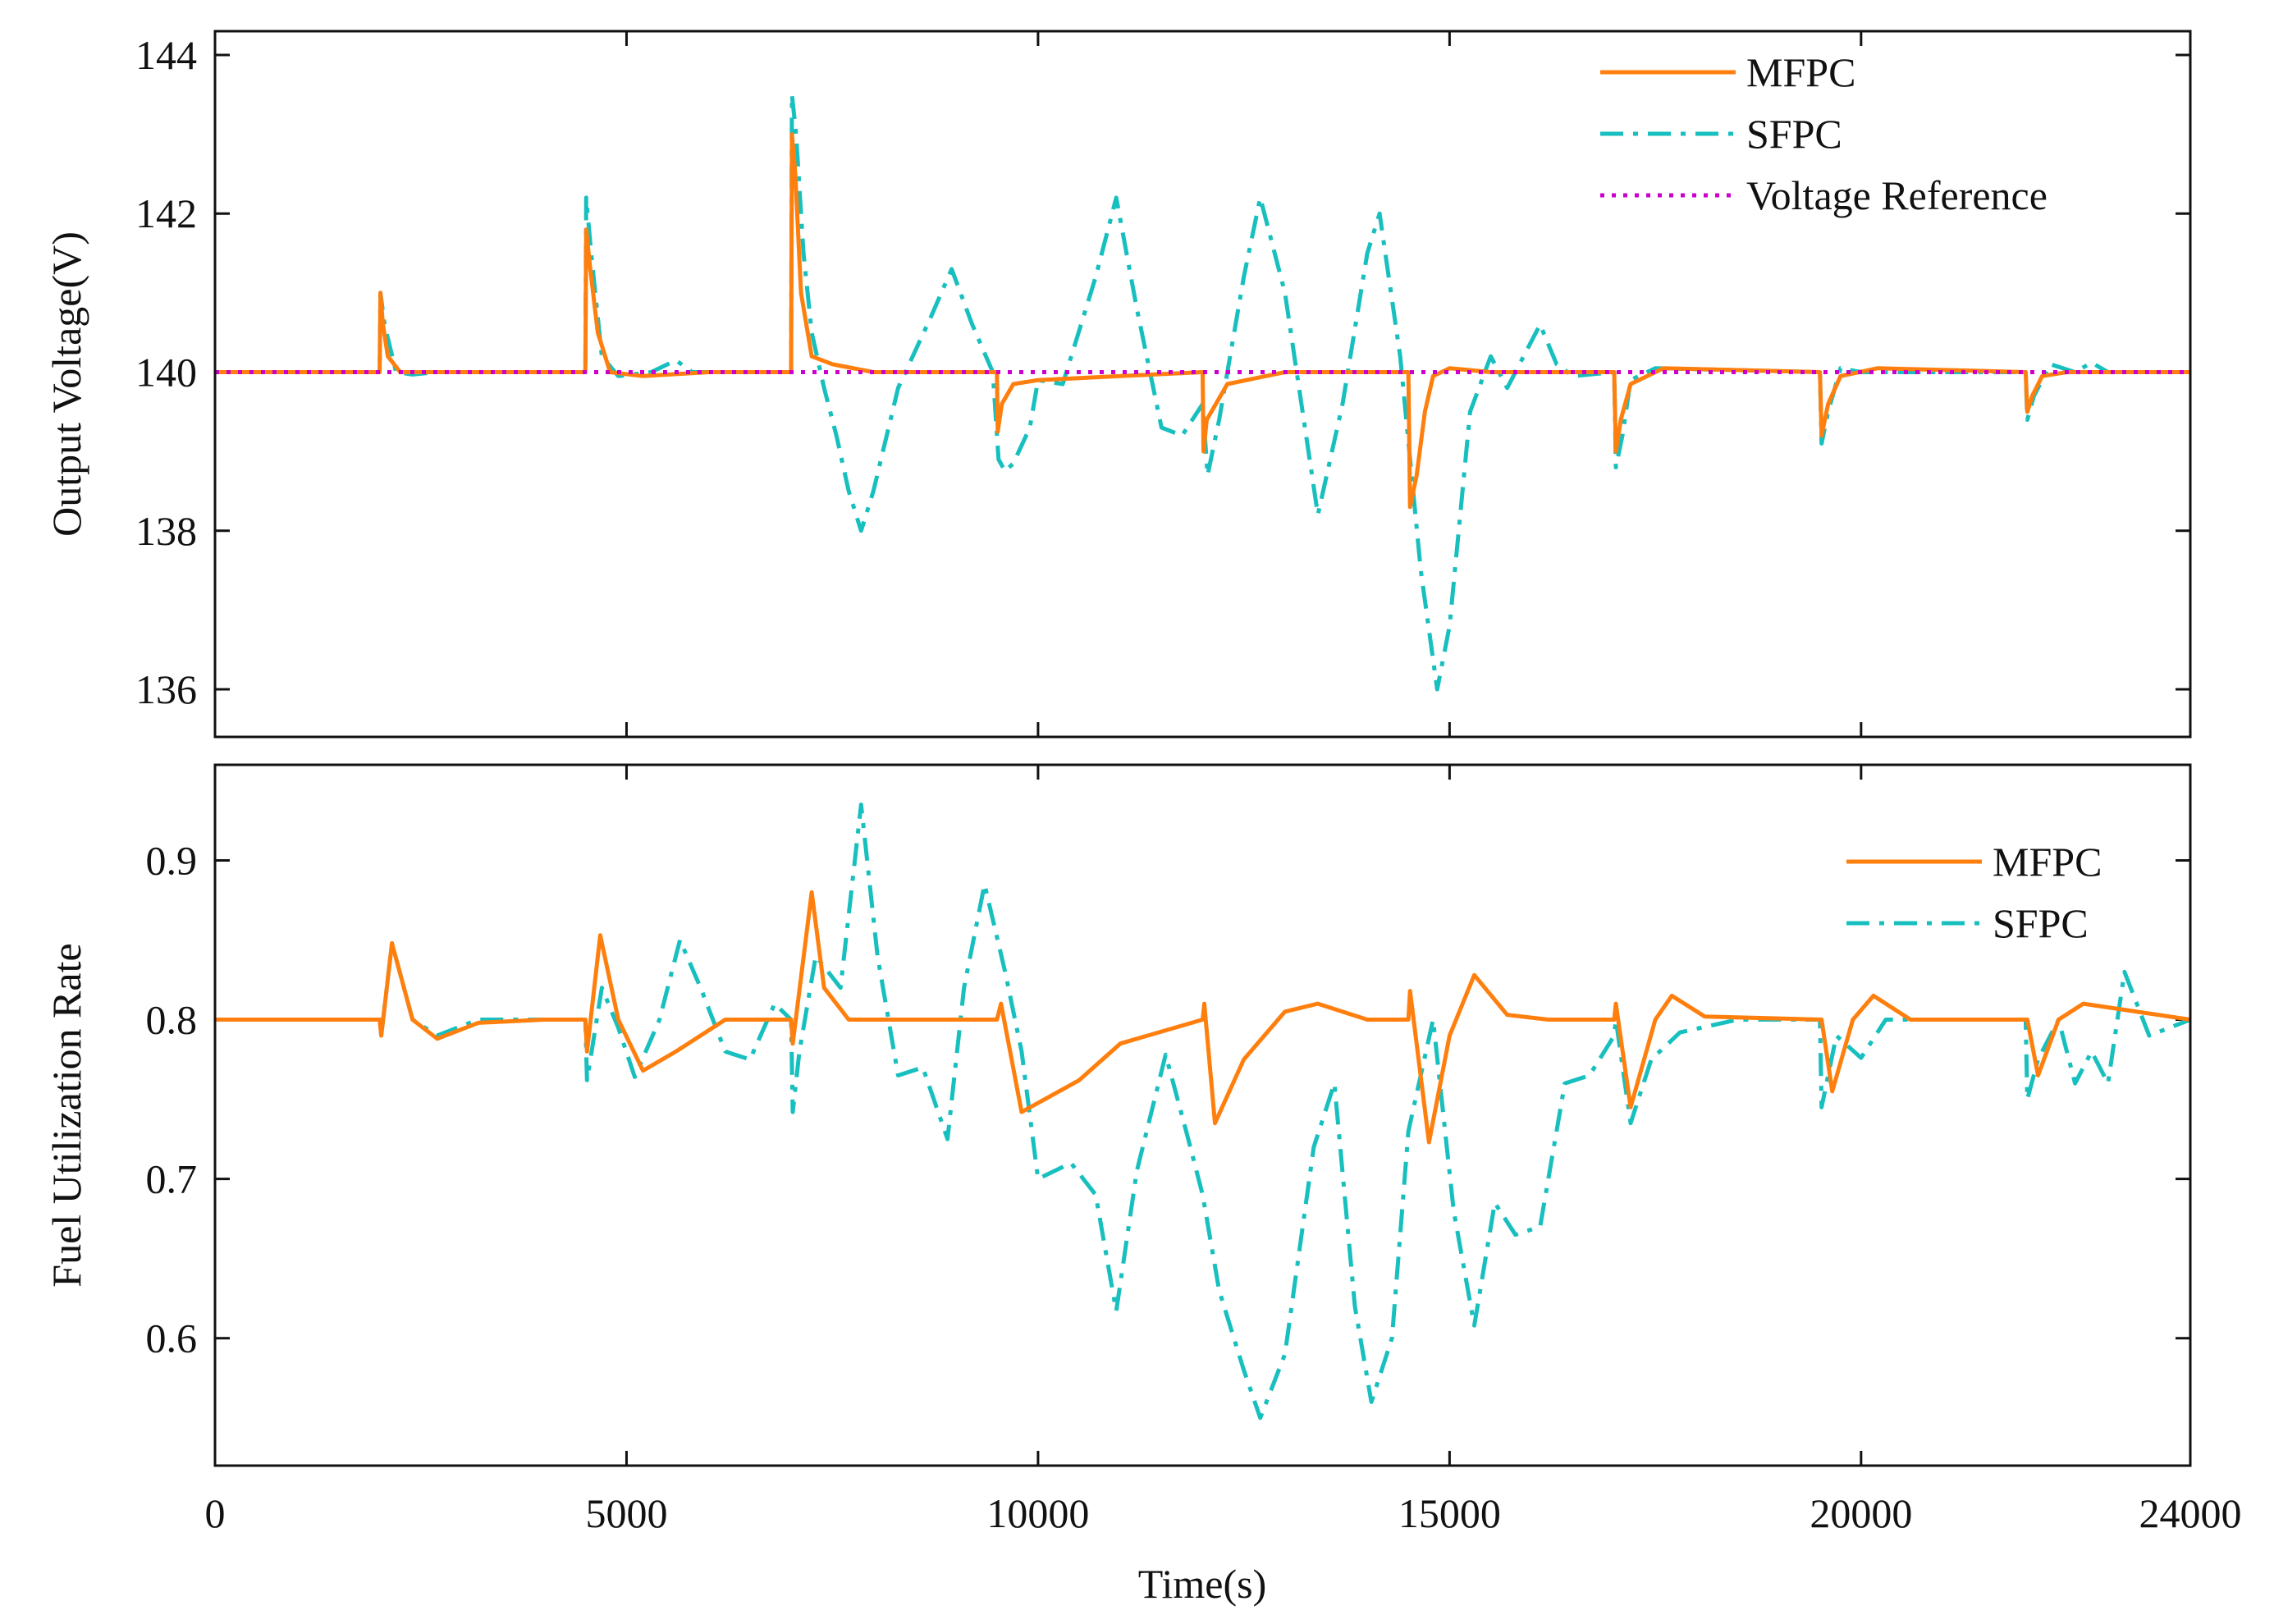 Image resolution: width=2274 pixels, height=1624 pixels. I want to click on voltage-legend-label: Voltage Reference, so click(1897, 195).